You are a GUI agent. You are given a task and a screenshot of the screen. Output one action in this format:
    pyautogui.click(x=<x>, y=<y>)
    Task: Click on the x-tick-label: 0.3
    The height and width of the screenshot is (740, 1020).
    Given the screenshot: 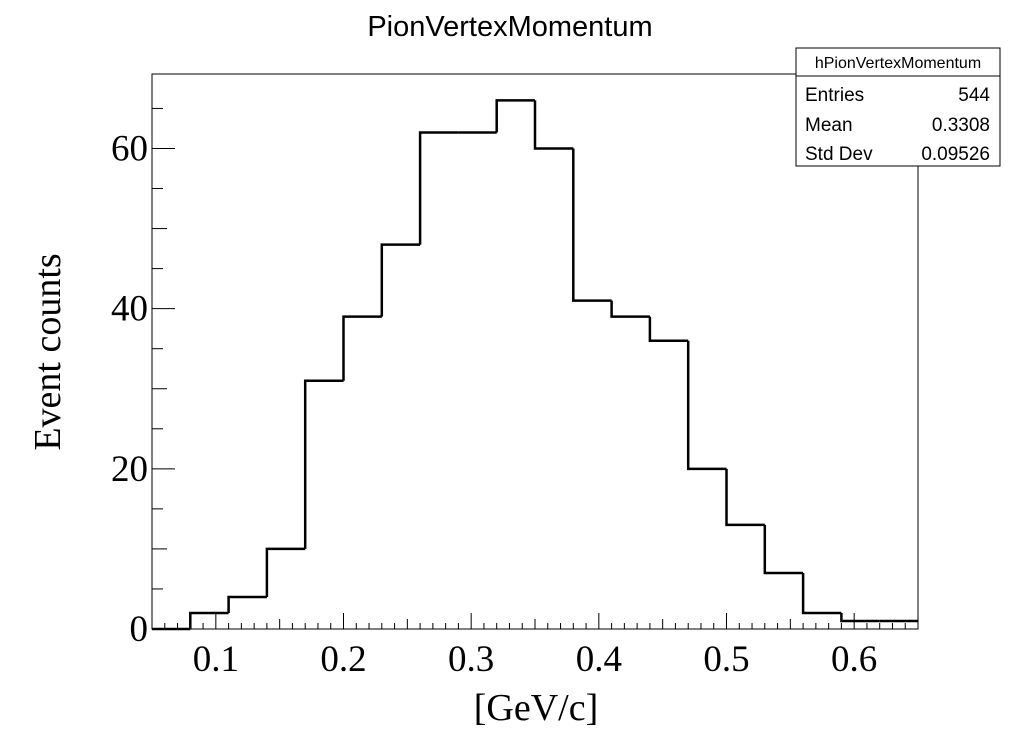 What is the action you would take?
    pyautogui.click(x=471, y=659)
    